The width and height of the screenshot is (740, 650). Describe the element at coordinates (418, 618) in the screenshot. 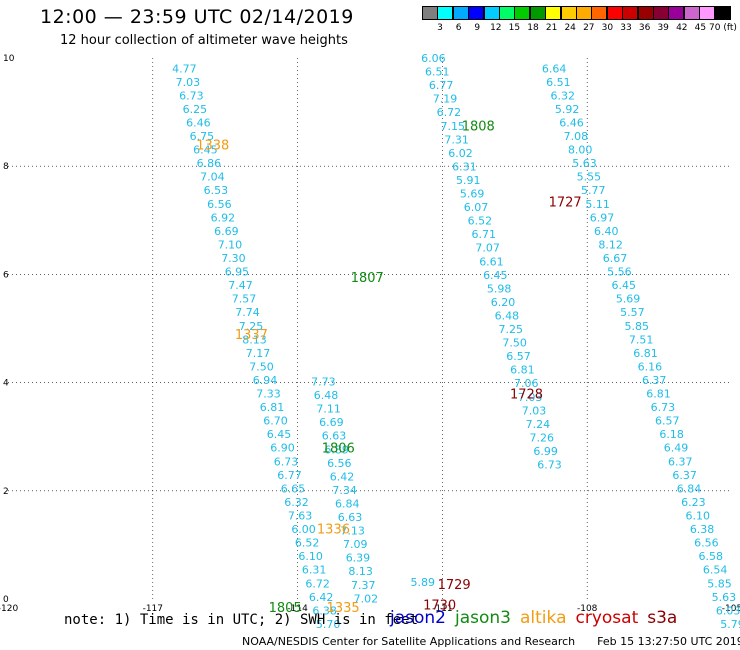

I see `legend-item: jason2` at that location.